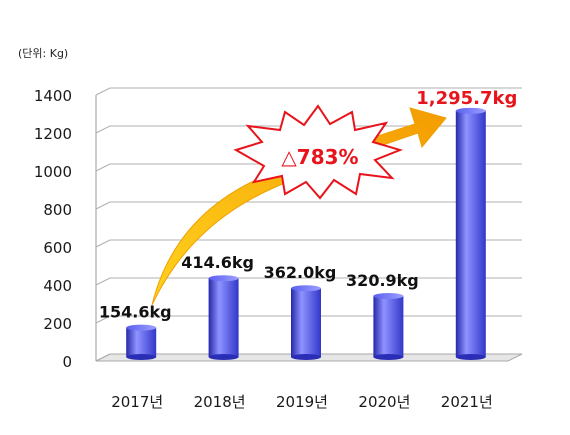 The height and width of the screenshot is (435, 570). What do you see at coordinates (300, 272) in the screenshot?
I see `data-label: 362.0kg` at bounding box center [300, 272].